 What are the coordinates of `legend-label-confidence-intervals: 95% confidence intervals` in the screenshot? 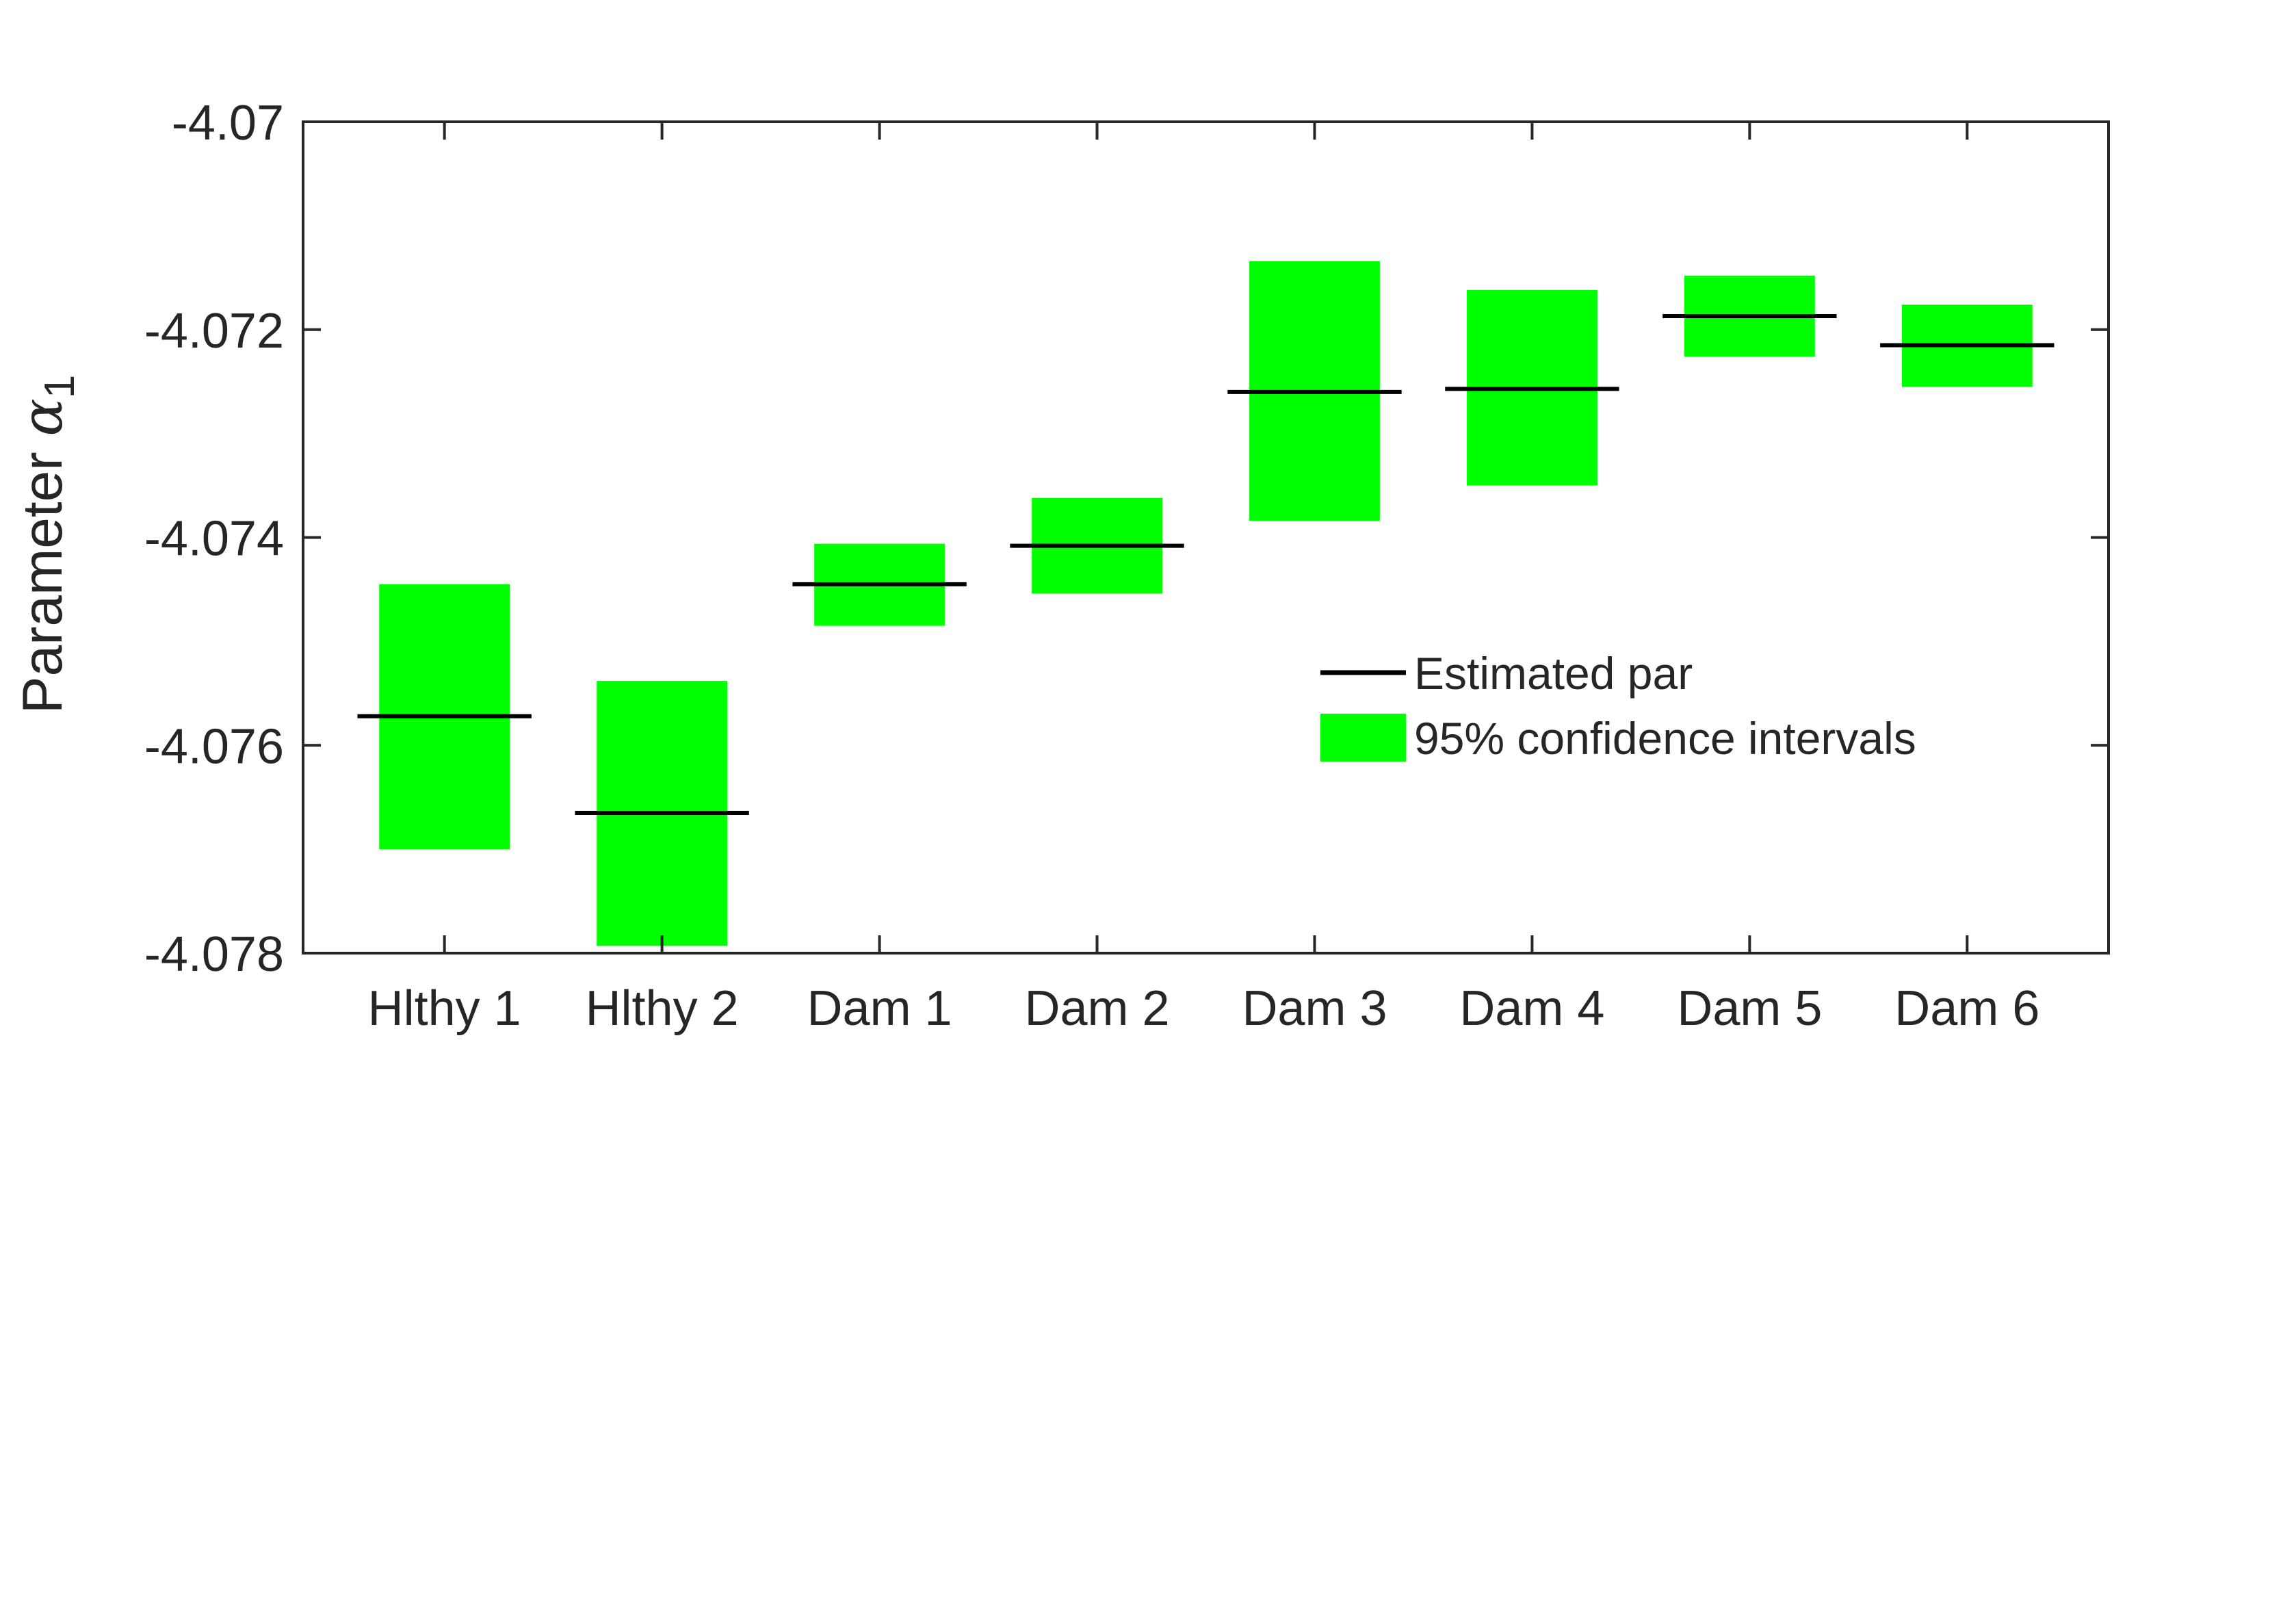 It's located at (1665, 739).